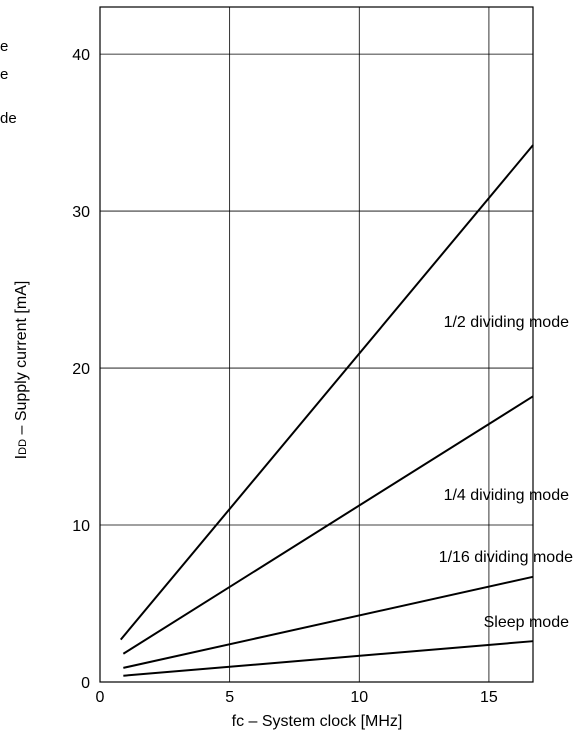 This screenshot has height=737, width=588. I want to click on left-edge-fragment-1: e, so click(4, 46).